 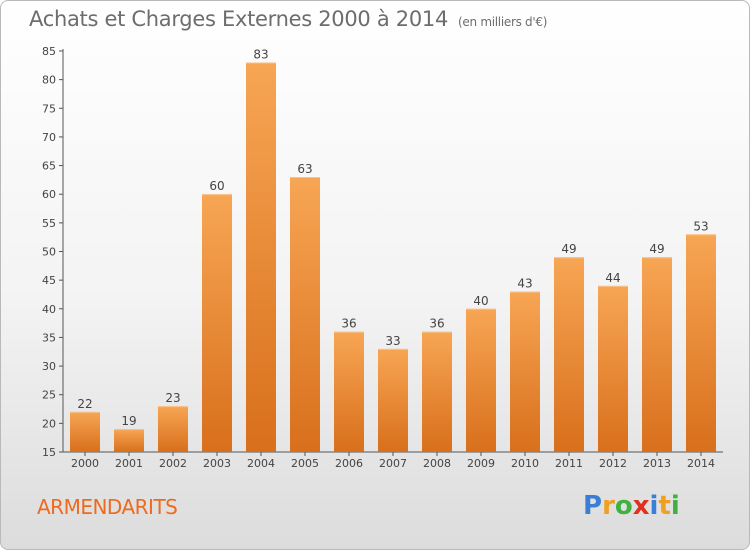 I want to click on bar-value-label: 19, so click(x=128, y=421).